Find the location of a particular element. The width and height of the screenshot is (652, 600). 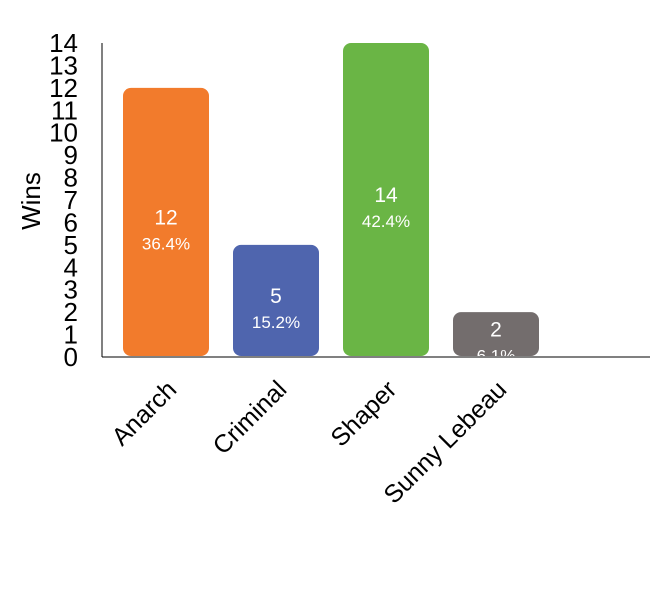

y-tick-label: 12 is located at coordinates (63, 88).